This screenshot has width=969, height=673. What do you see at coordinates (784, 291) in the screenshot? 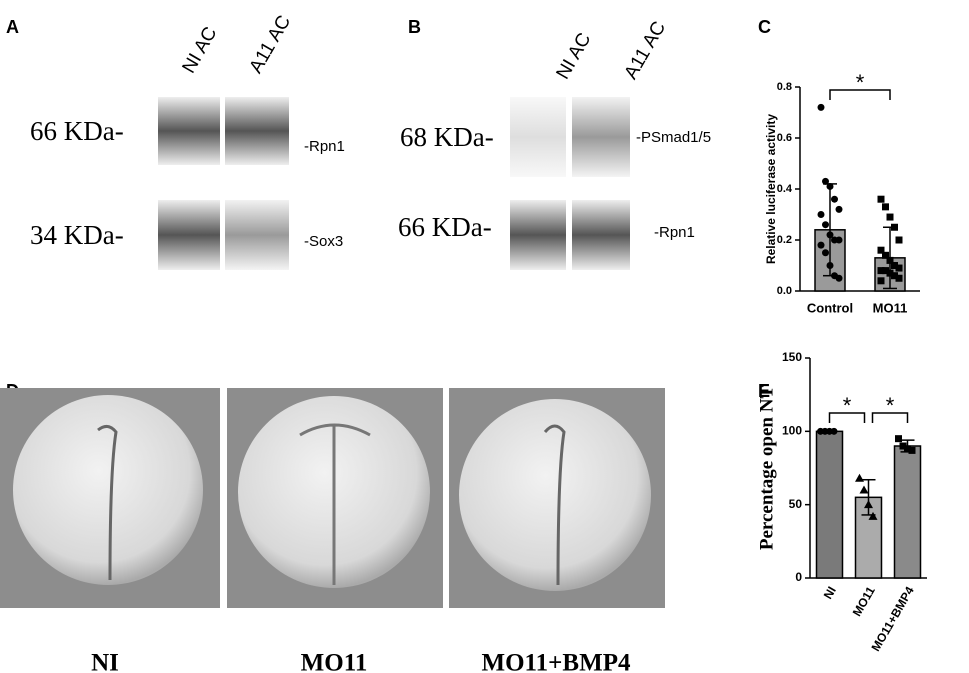
I see `y-tick-label: 0.0` at bounding box center [784, 291].